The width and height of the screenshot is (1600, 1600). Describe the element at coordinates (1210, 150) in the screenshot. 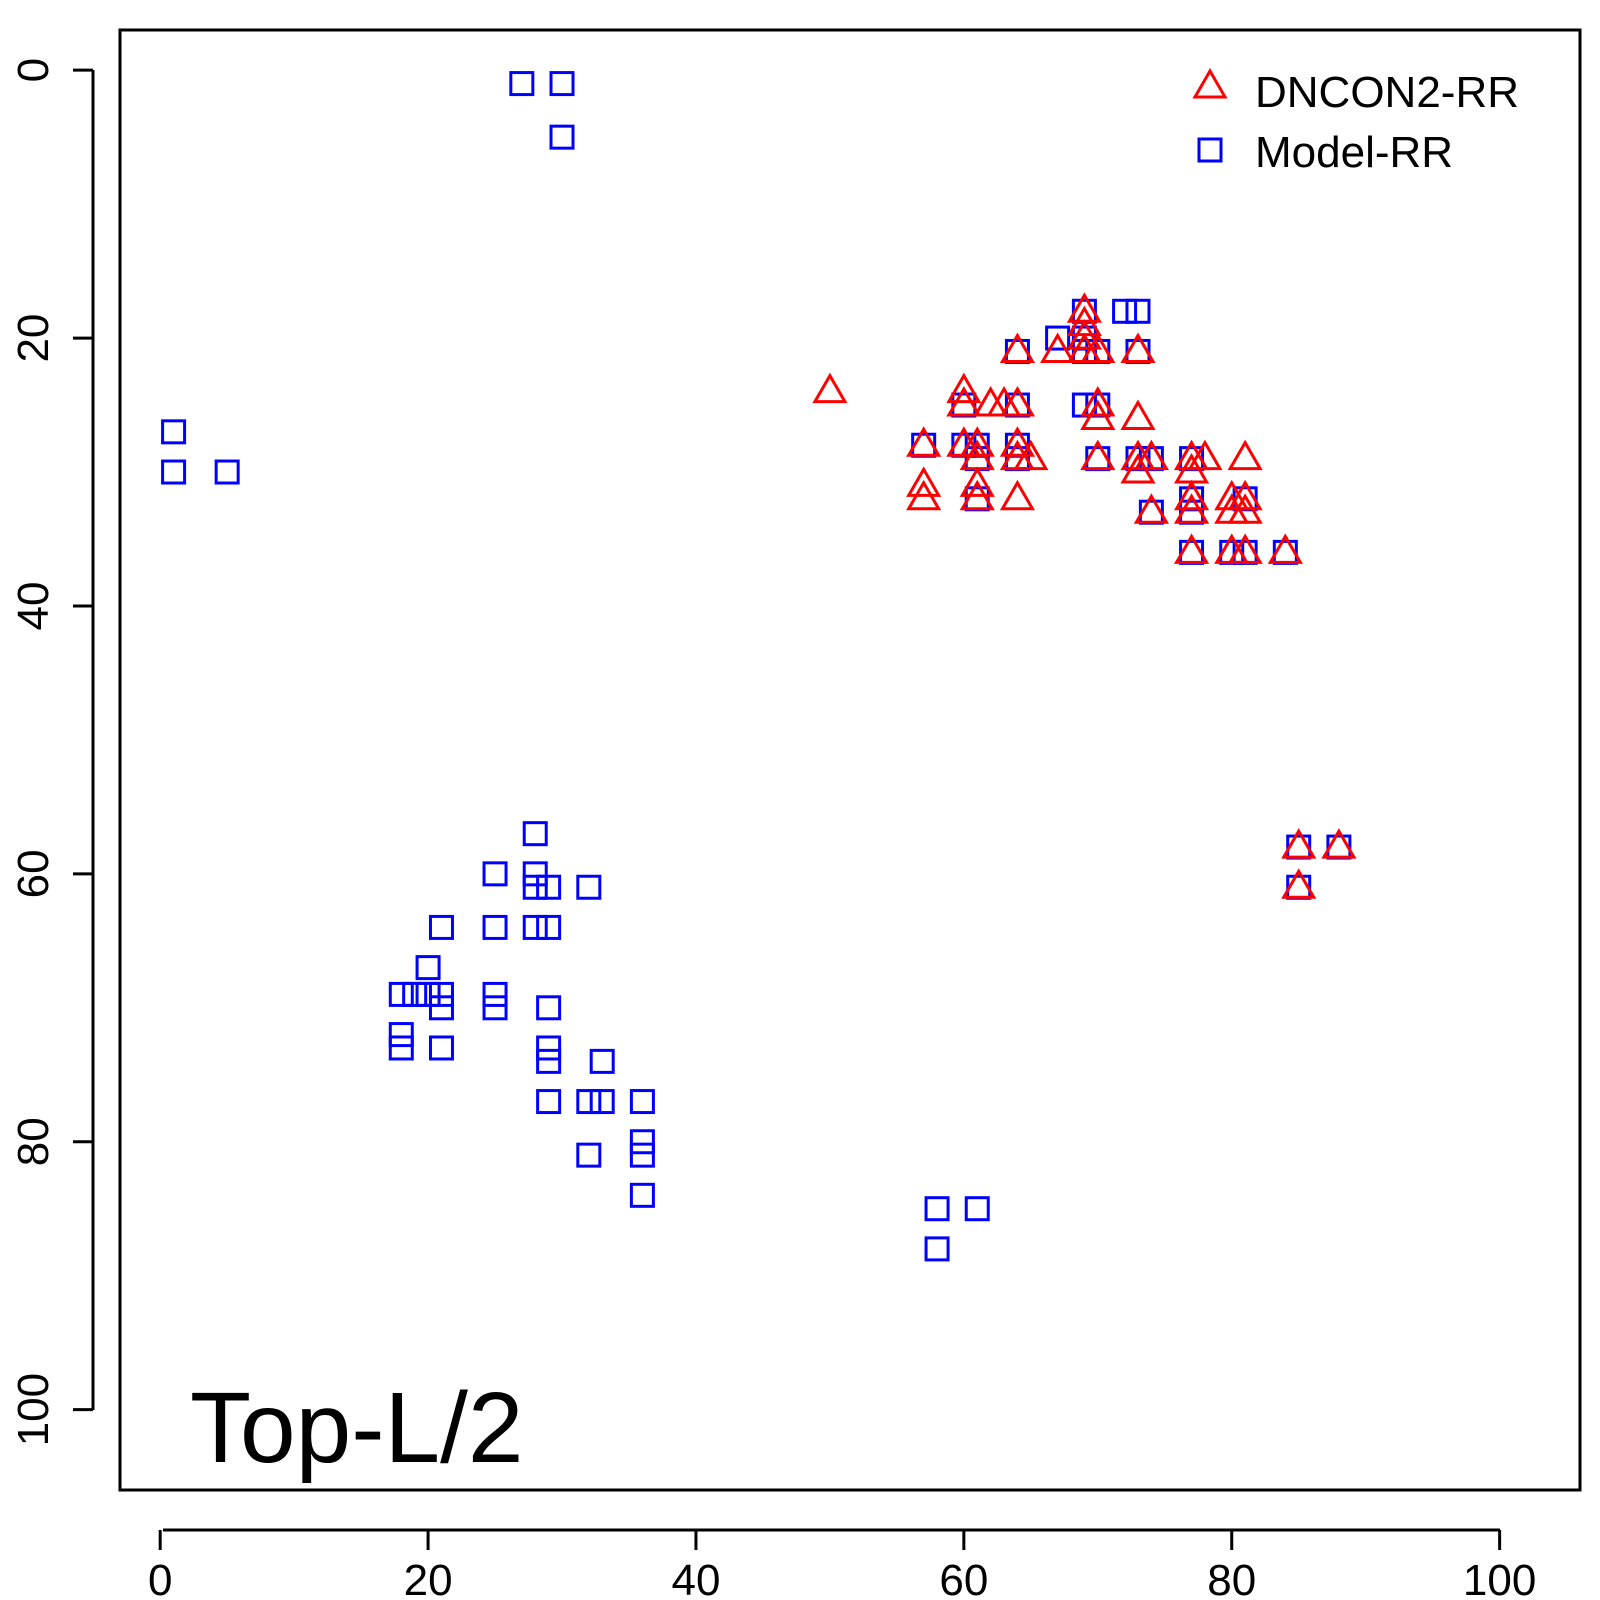

I see `legend-marker-square` at that location.